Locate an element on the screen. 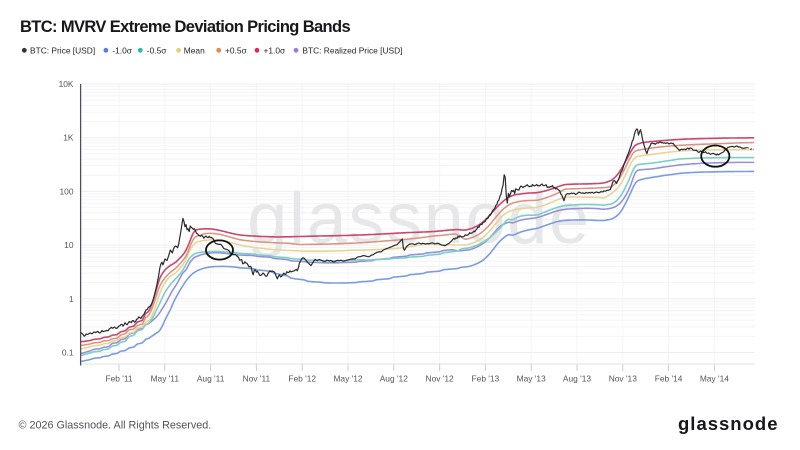 This screenshot has width=800, height=450. svg-text: Aug '11 is located at coordinates (211, 379).